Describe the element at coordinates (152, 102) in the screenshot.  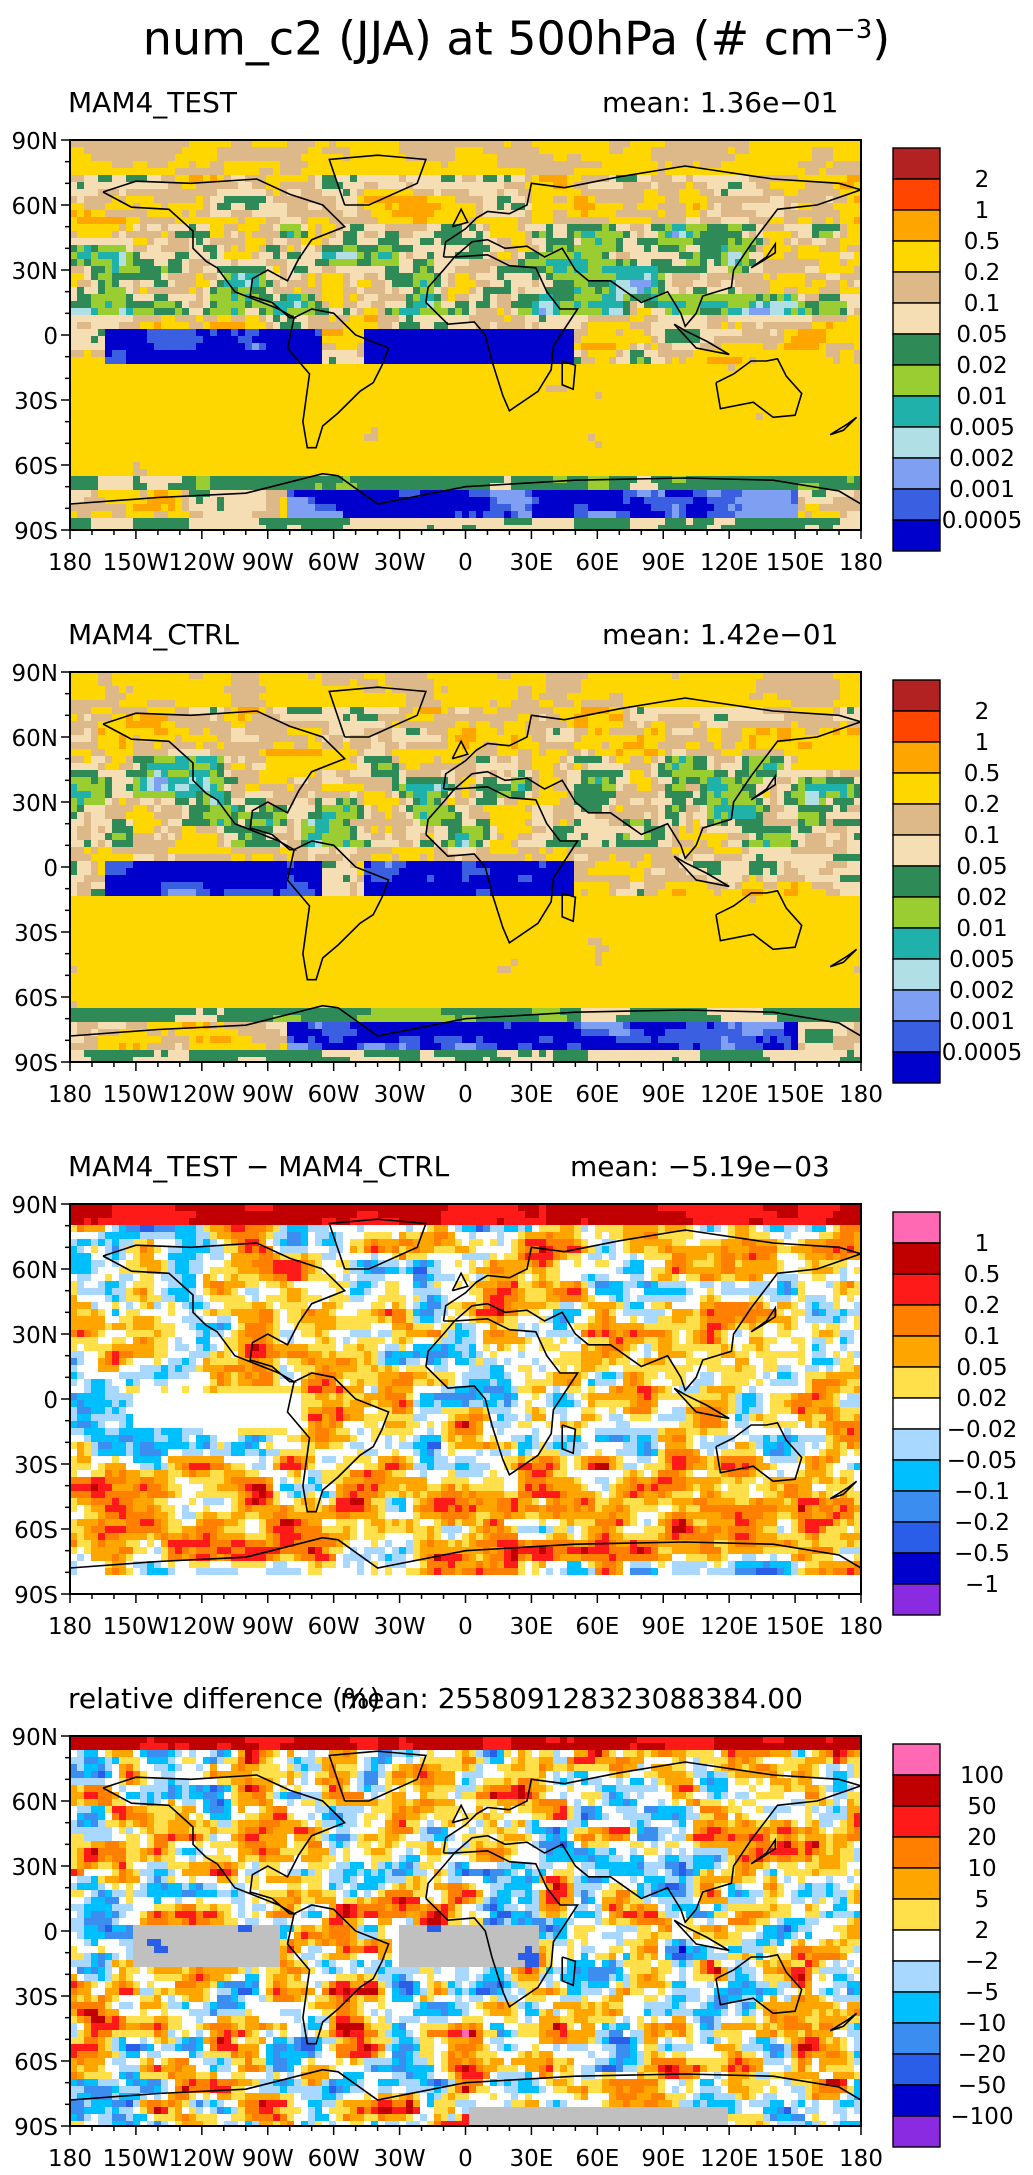
I see `panel-1-title: MAM4_TEST` at that location.